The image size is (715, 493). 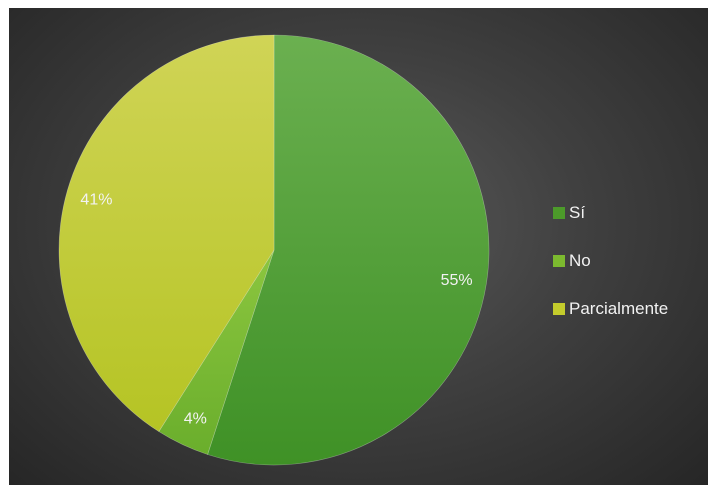 What do you see at coordinates (610, 261) in the screenshot?
I see `legend-item-no: No` at bounding box center [610, 261].